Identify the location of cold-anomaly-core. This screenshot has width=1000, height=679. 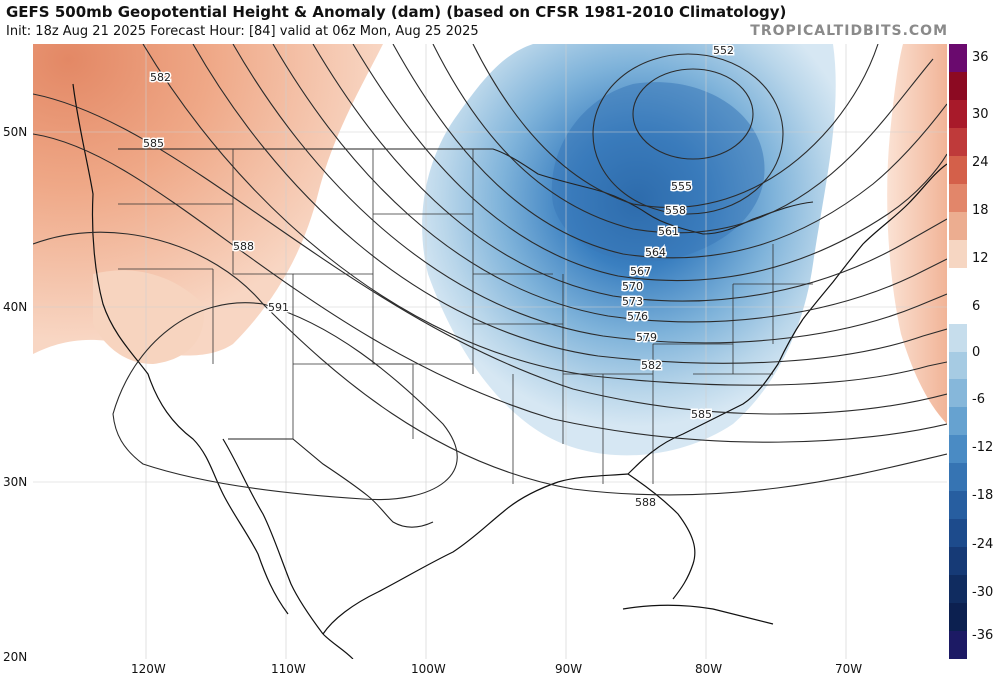
(658, 172).